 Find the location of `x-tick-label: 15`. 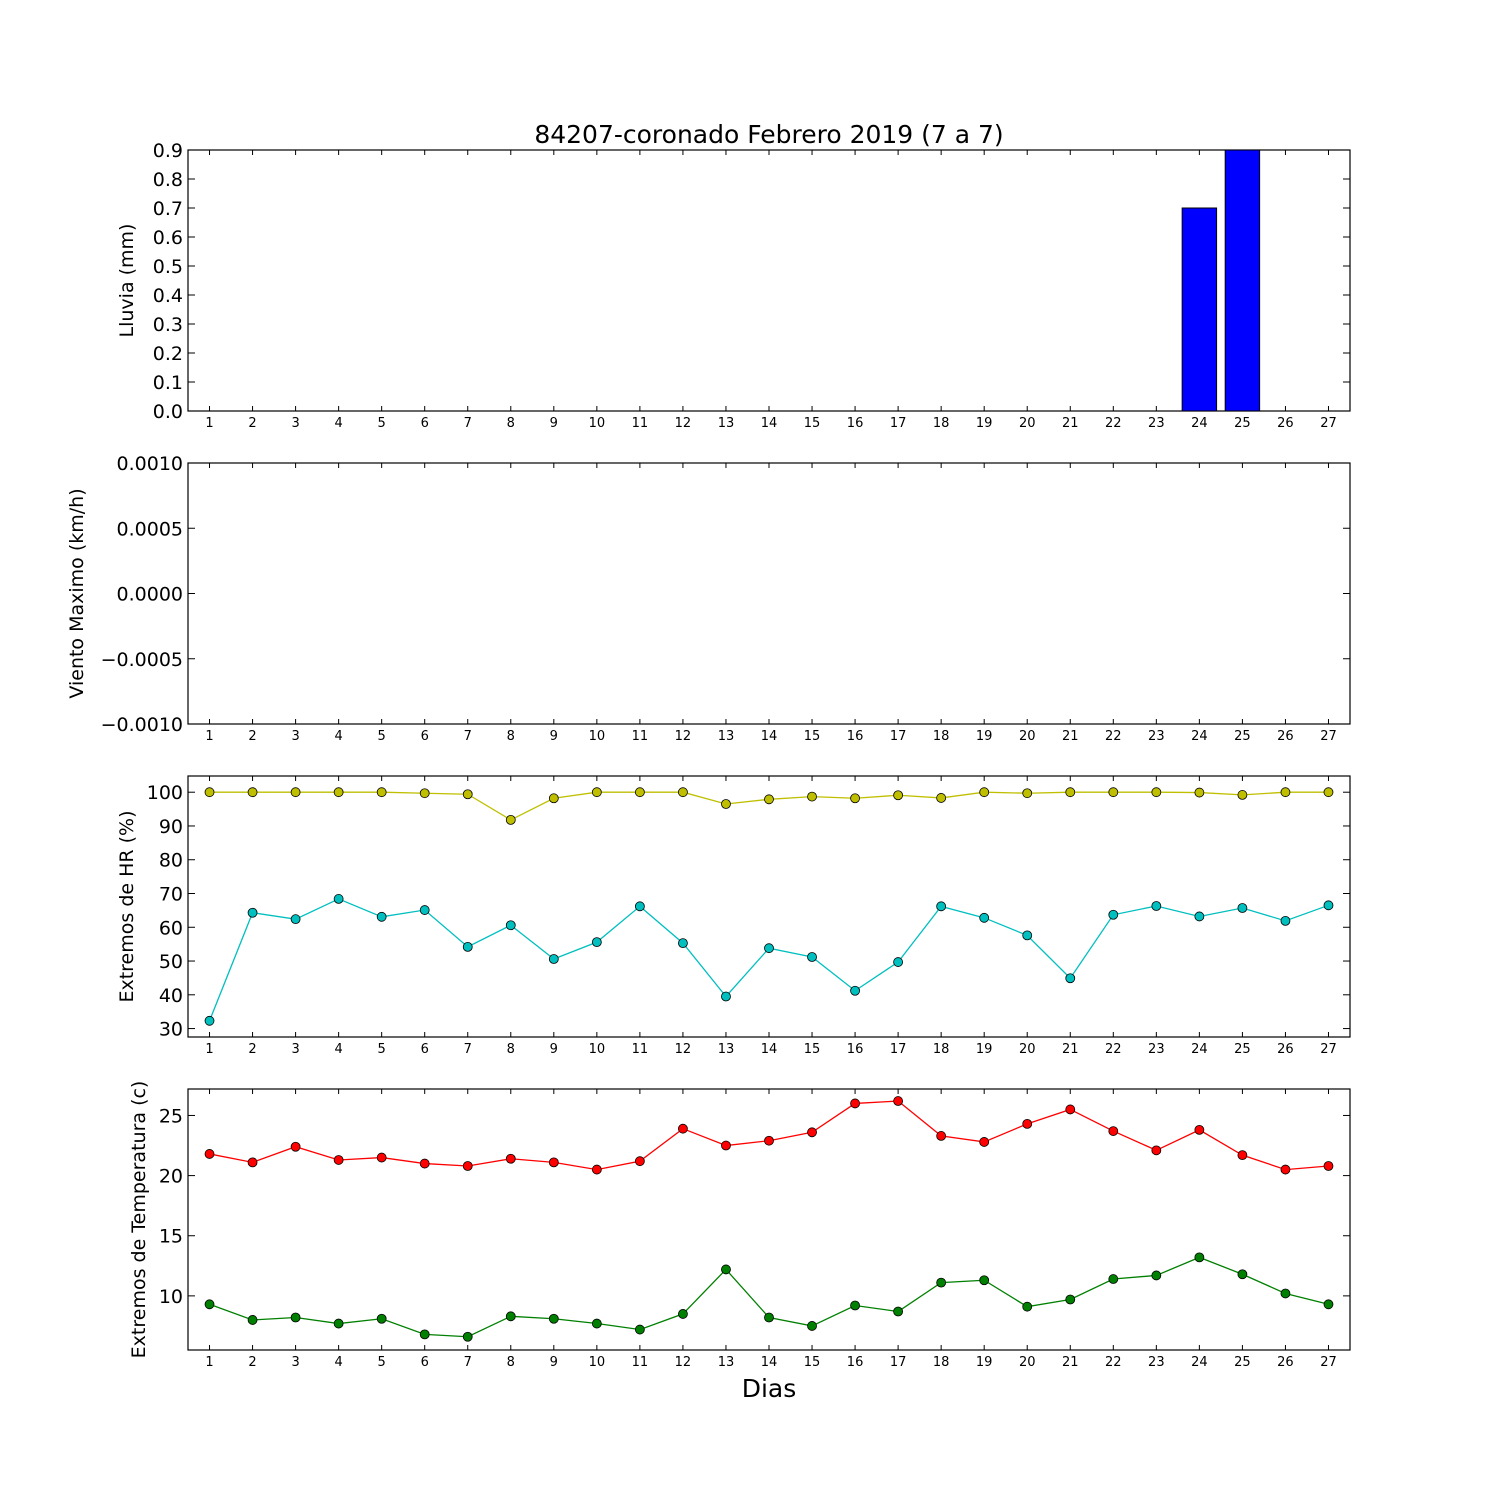

x-tick-label: 15 is located at coordinates (812, 736).